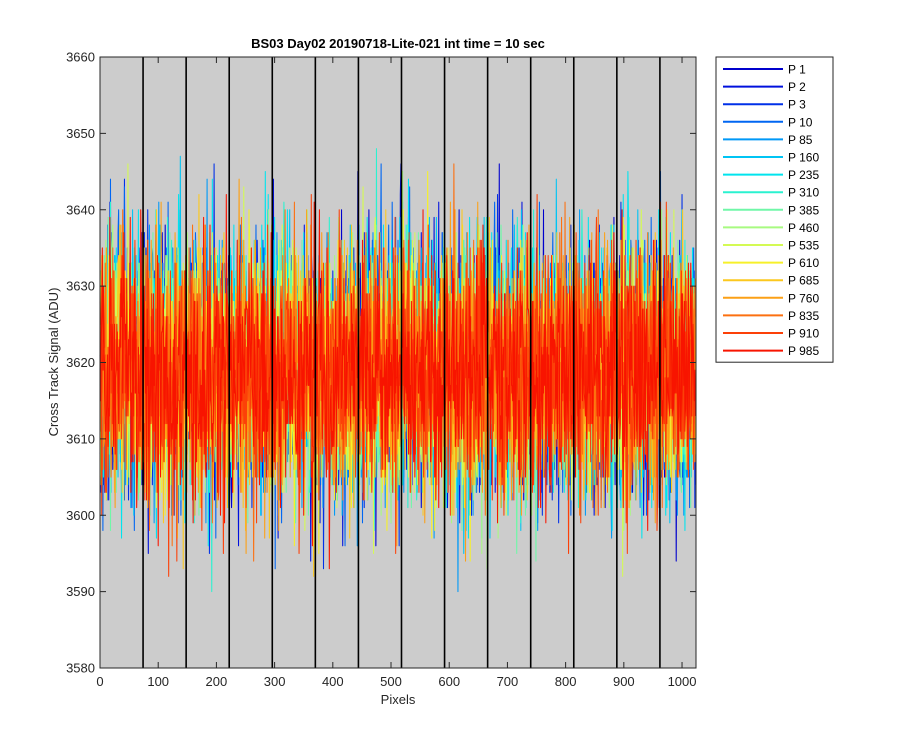 This screenshot has width=900, height=750. I want to click on x-tick-label-500: 500, so click(391, 681).